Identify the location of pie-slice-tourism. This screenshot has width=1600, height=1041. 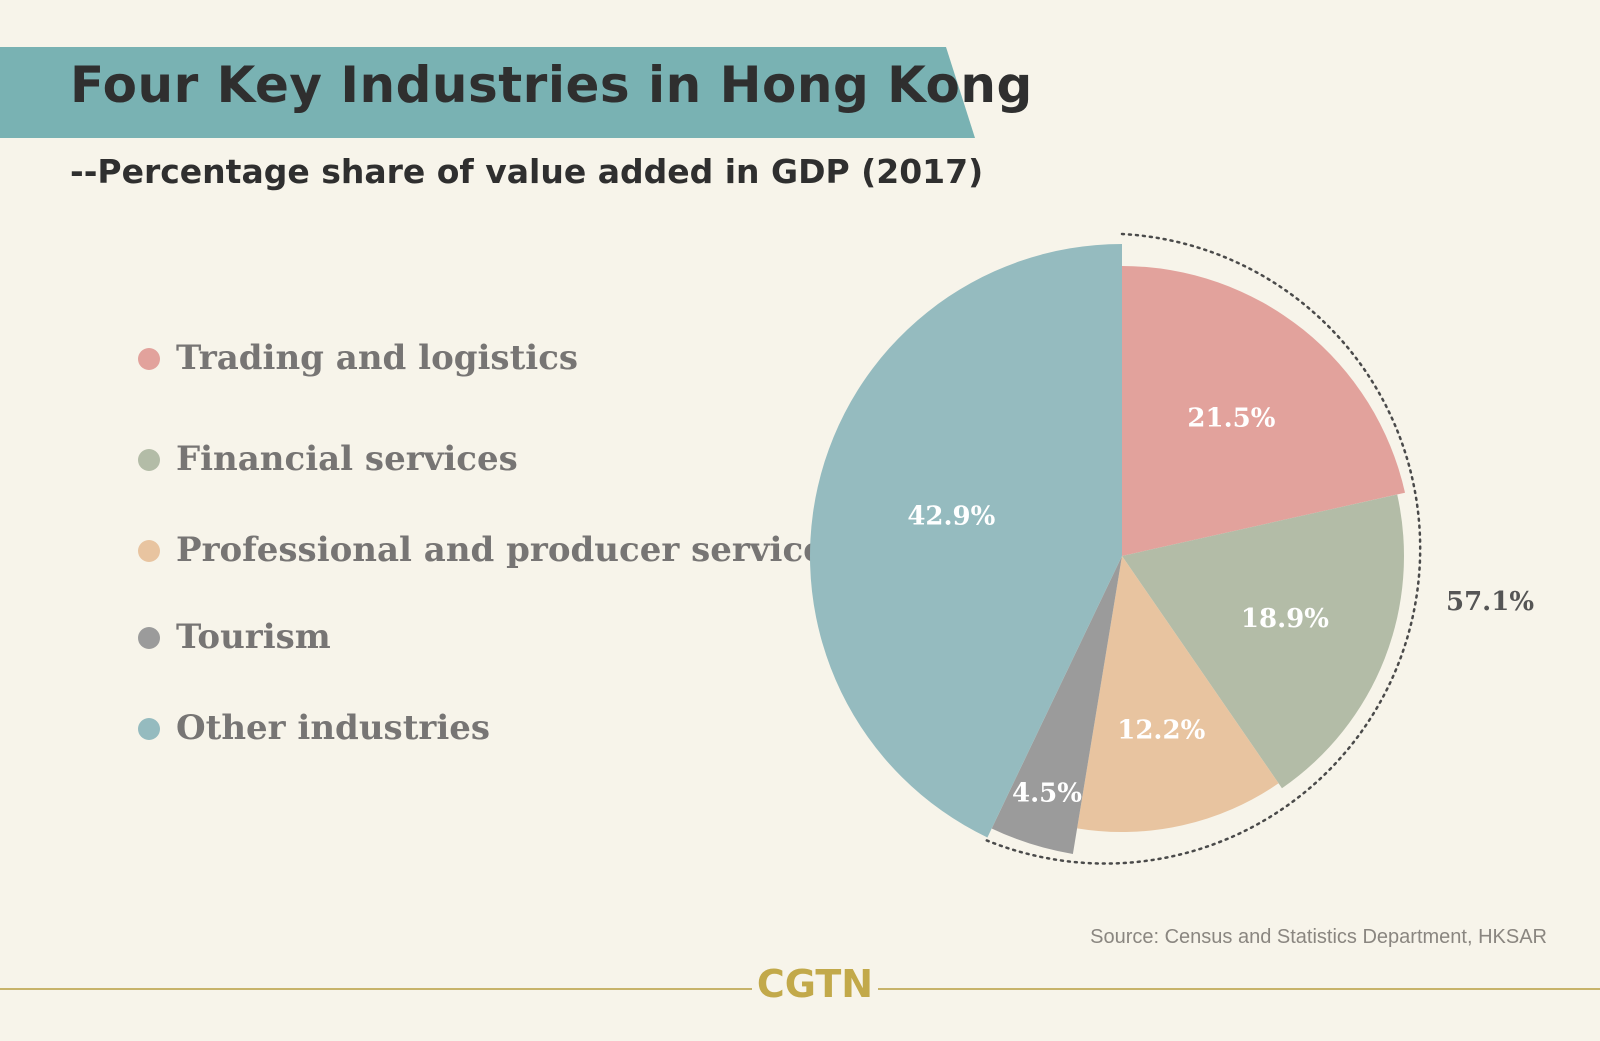
(1056, 705).